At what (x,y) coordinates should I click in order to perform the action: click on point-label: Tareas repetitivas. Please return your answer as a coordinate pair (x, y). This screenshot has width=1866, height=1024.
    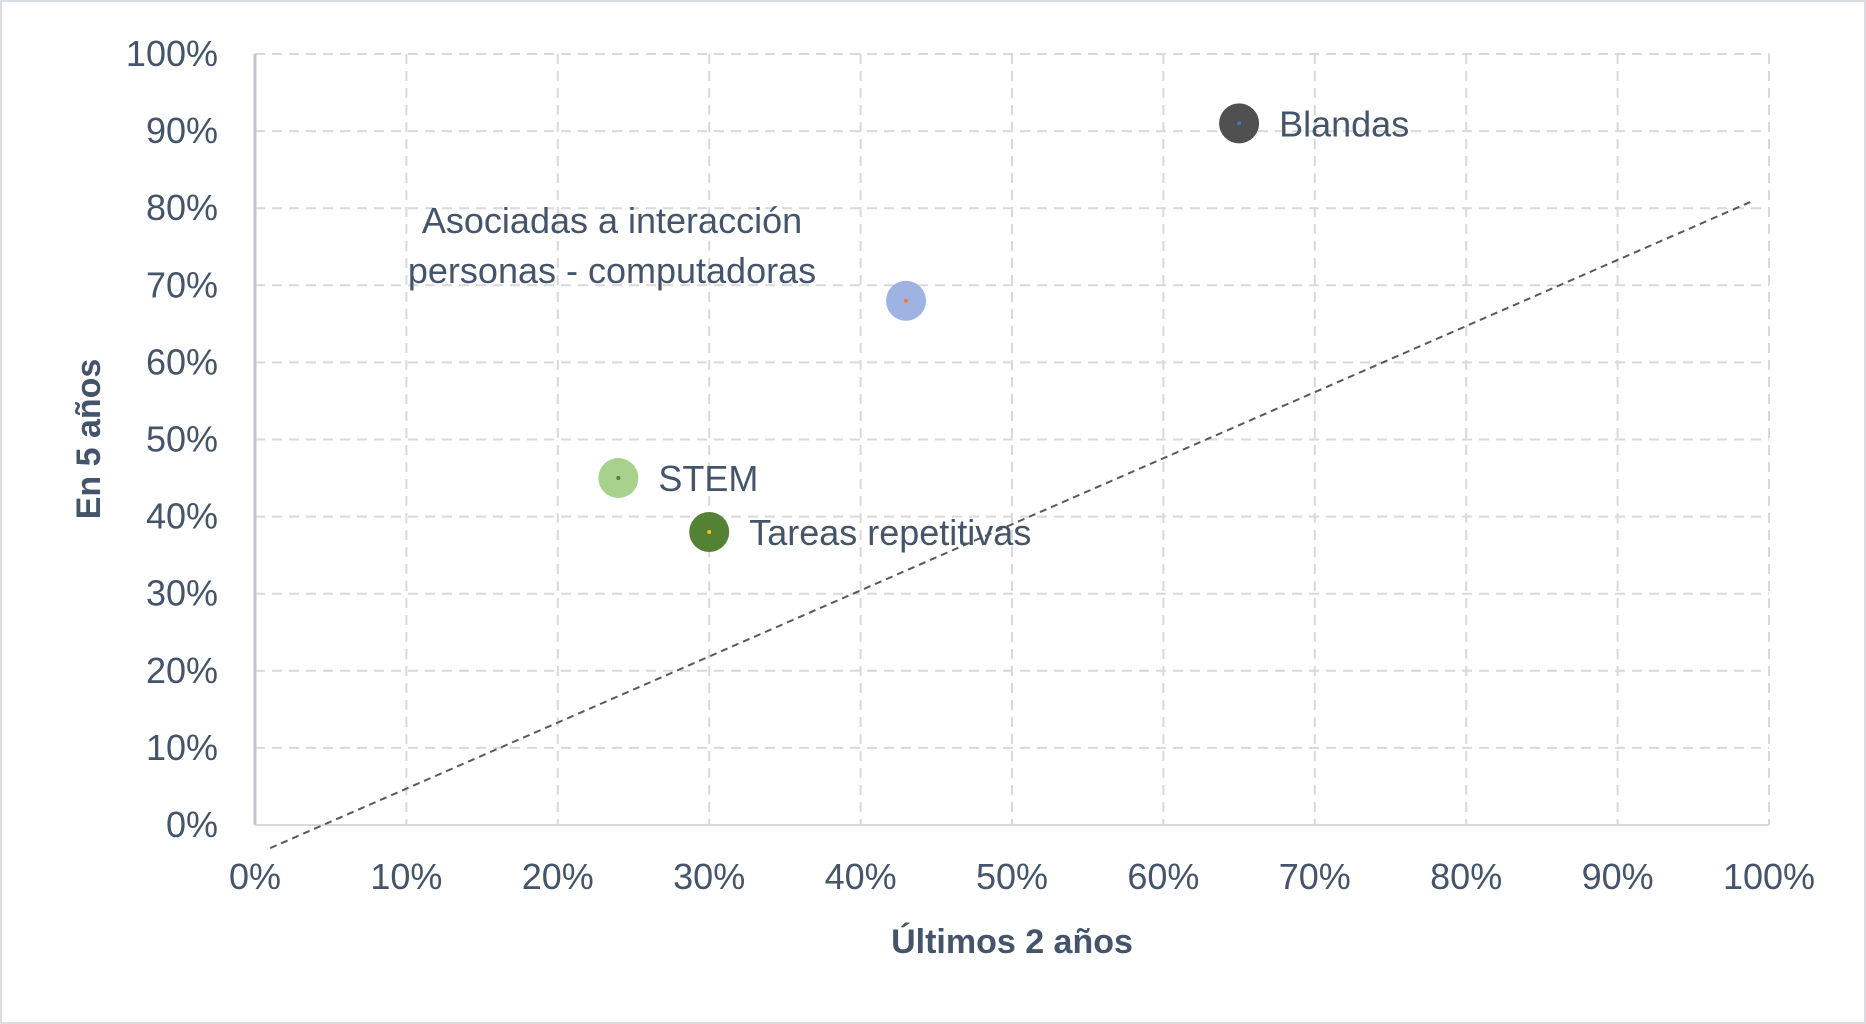
    Looking at the image, I should click on (890, 532).